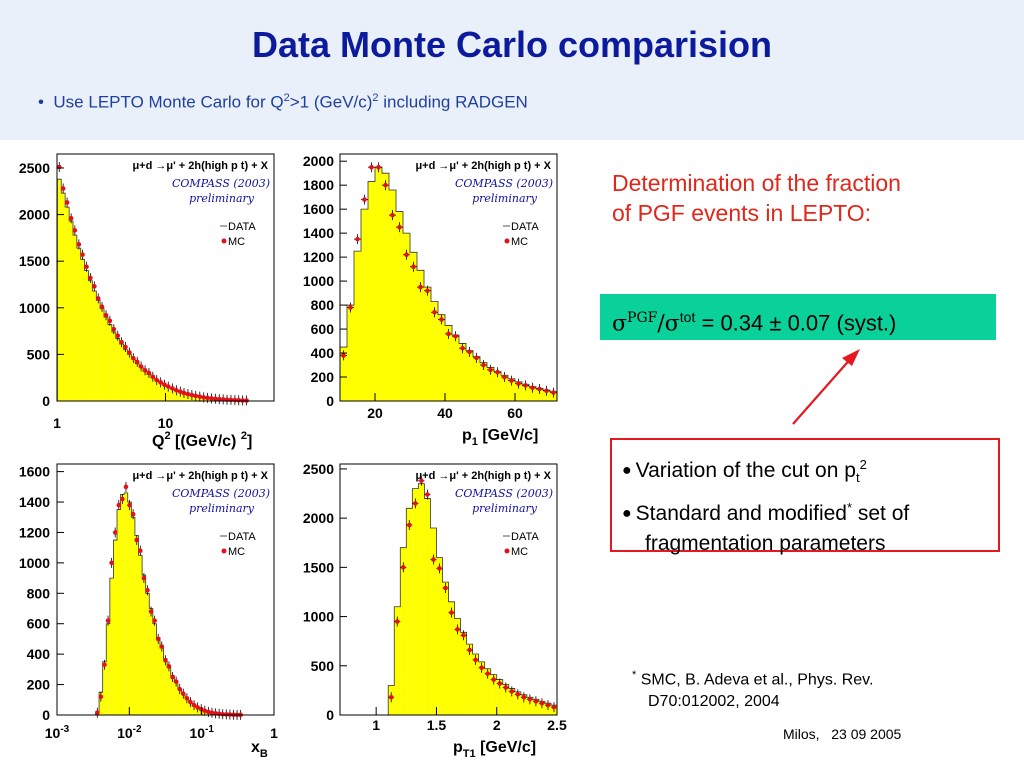 The height and width of the screenshot is (768, 1024). I want to click on bullet-text-3: including RADGEN, so click(453, 102).